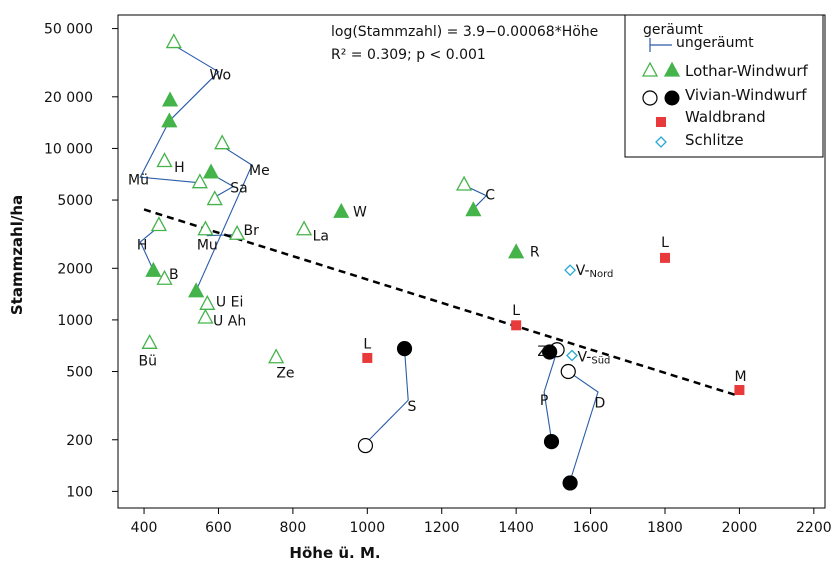 Image resolution: width=835 pixels, height=566 pixels. What do you see at coordinates (464, 32) in the screenshot?
I see `regression-equation: log(Stammzahl) = 3.9−0.00068*Höhe` at bounding box center [464, 32].